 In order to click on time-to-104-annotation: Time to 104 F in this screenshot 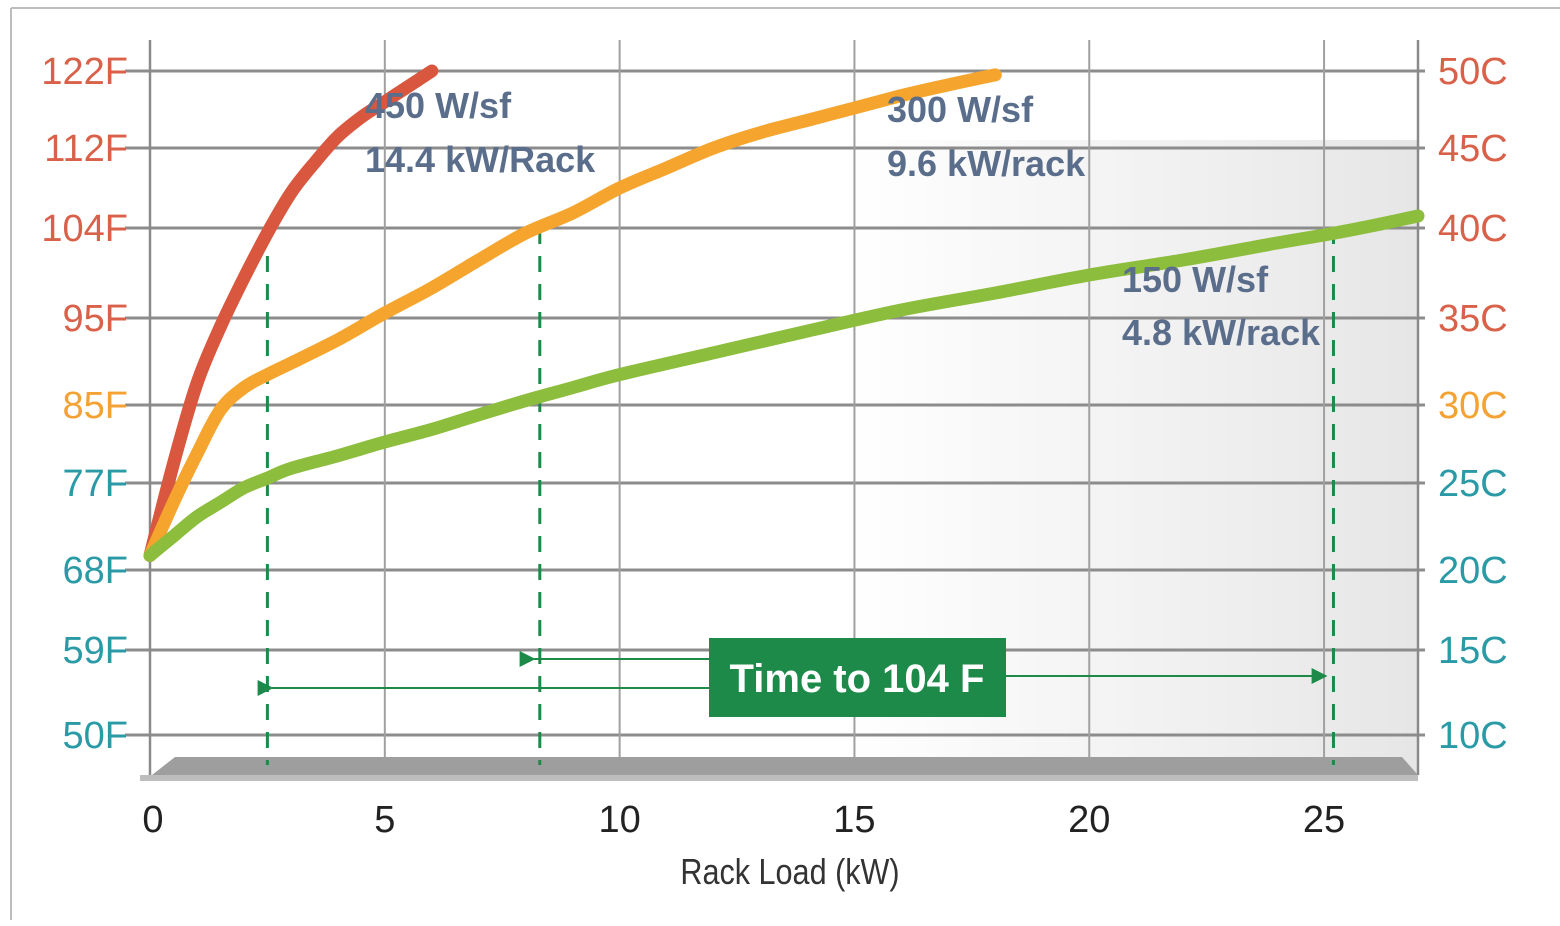, I will do `click(792, 677)`.